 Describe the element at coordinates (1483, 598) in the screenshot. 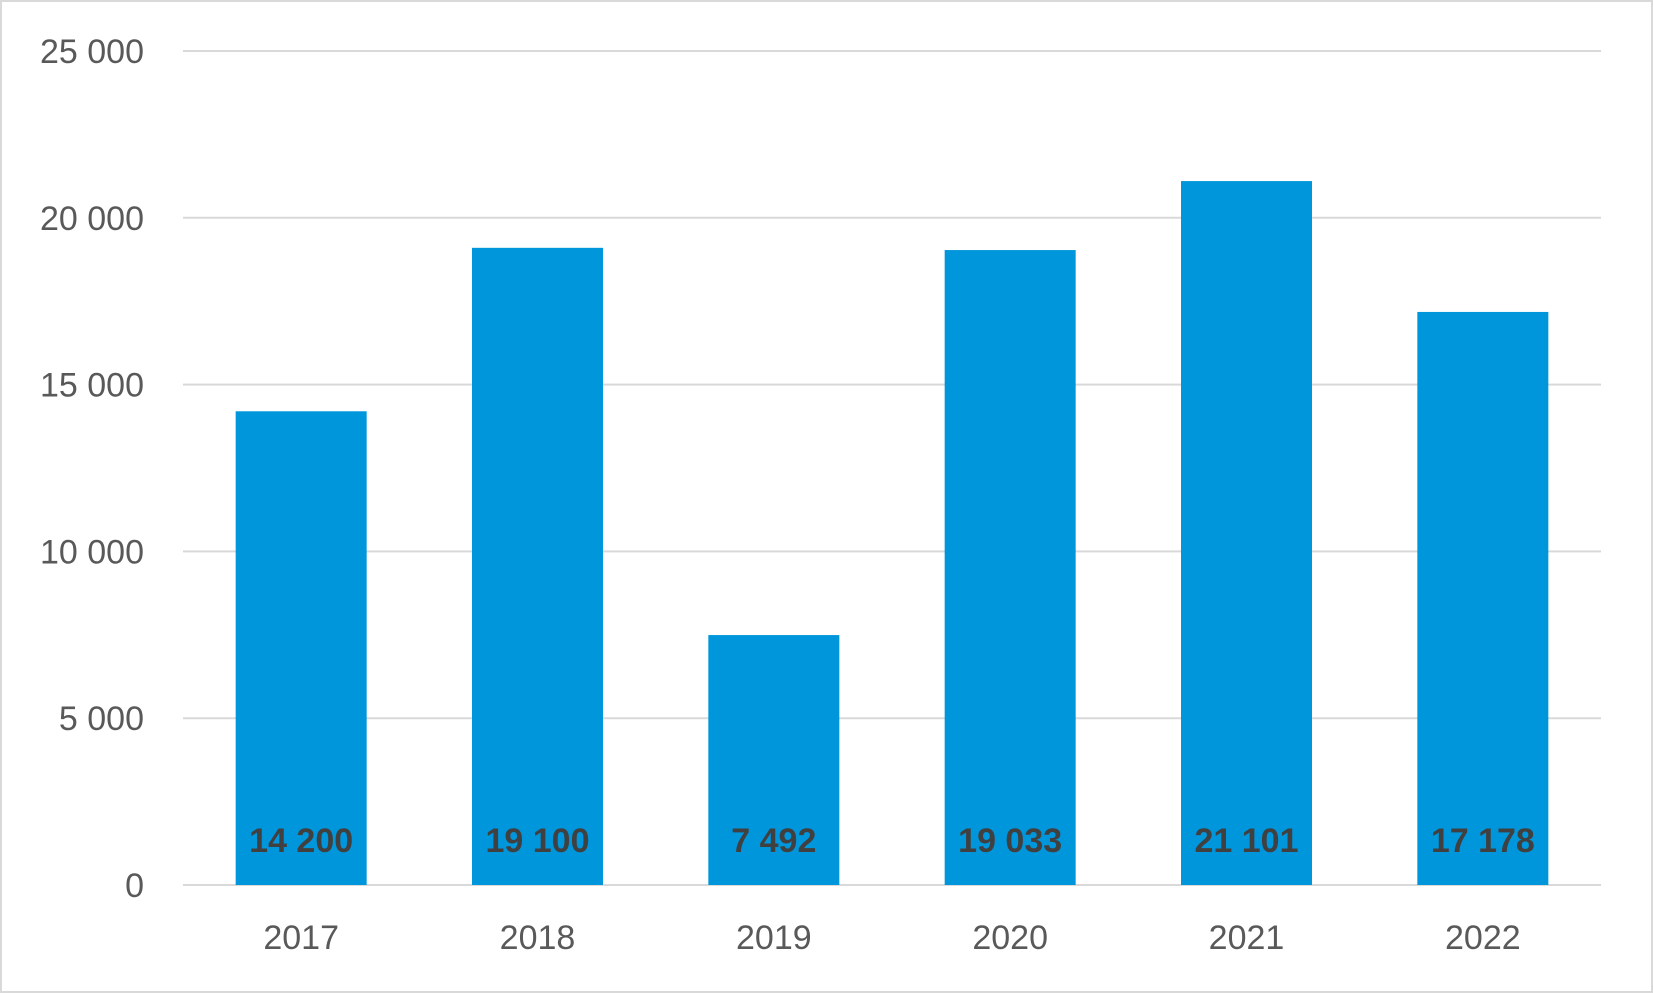

I see `bar-2022` at that location.